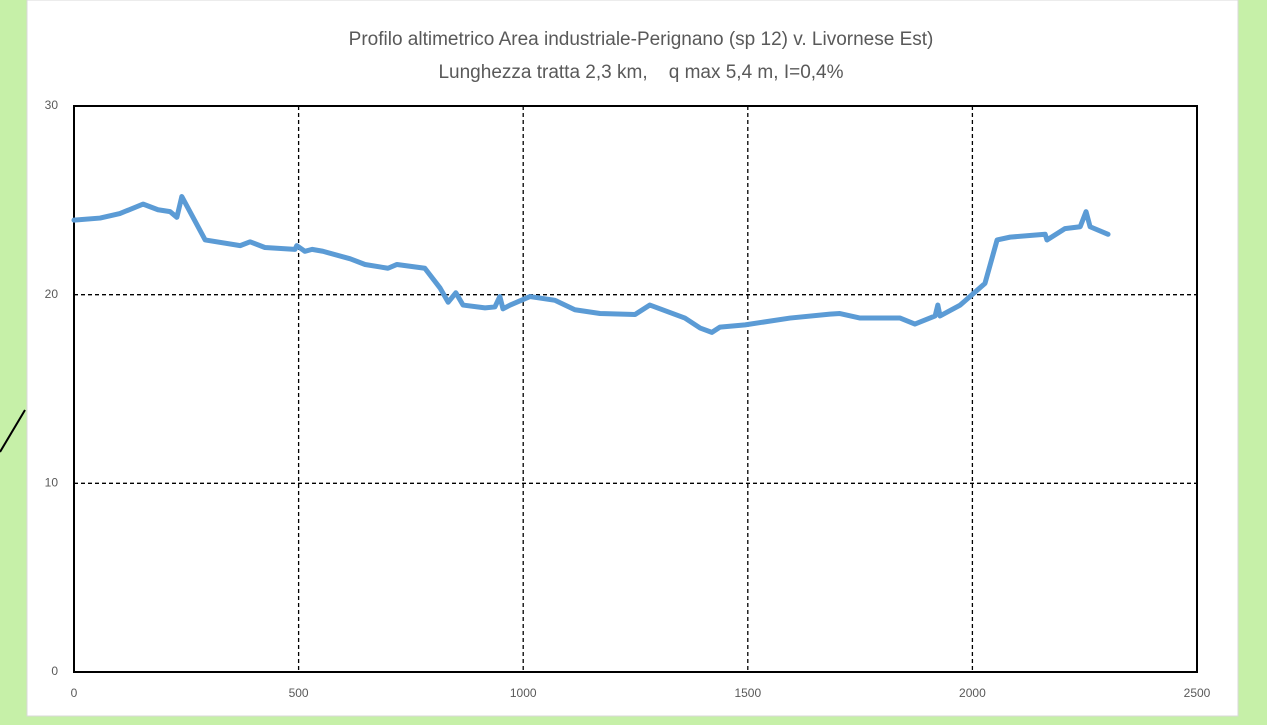  I want to click on x-tick-label: 1500, so click(747, 693).